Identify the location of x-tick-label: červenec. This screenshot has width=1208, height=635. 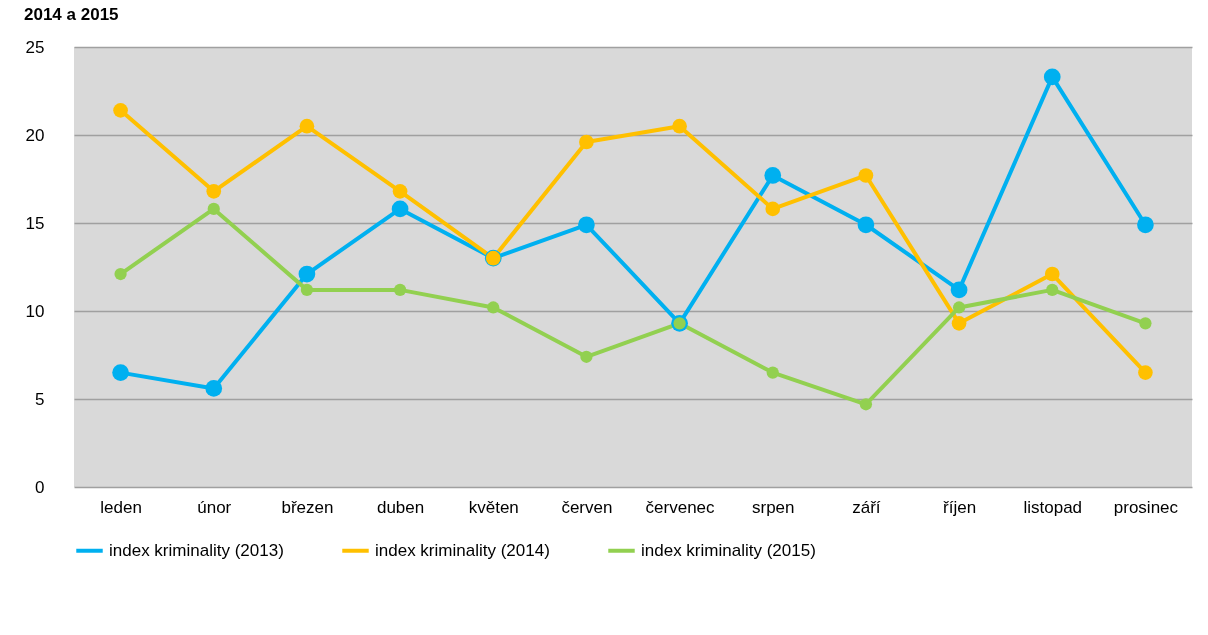
(680, 507).